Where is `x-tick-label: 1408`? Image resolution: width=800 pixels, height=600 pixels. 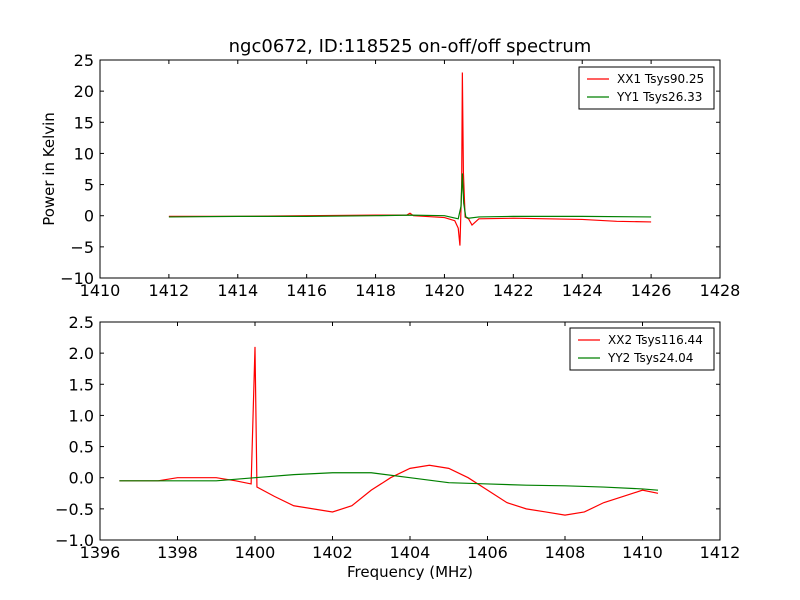 x-tick-label: 1408 is located at coordinates (565, 552).